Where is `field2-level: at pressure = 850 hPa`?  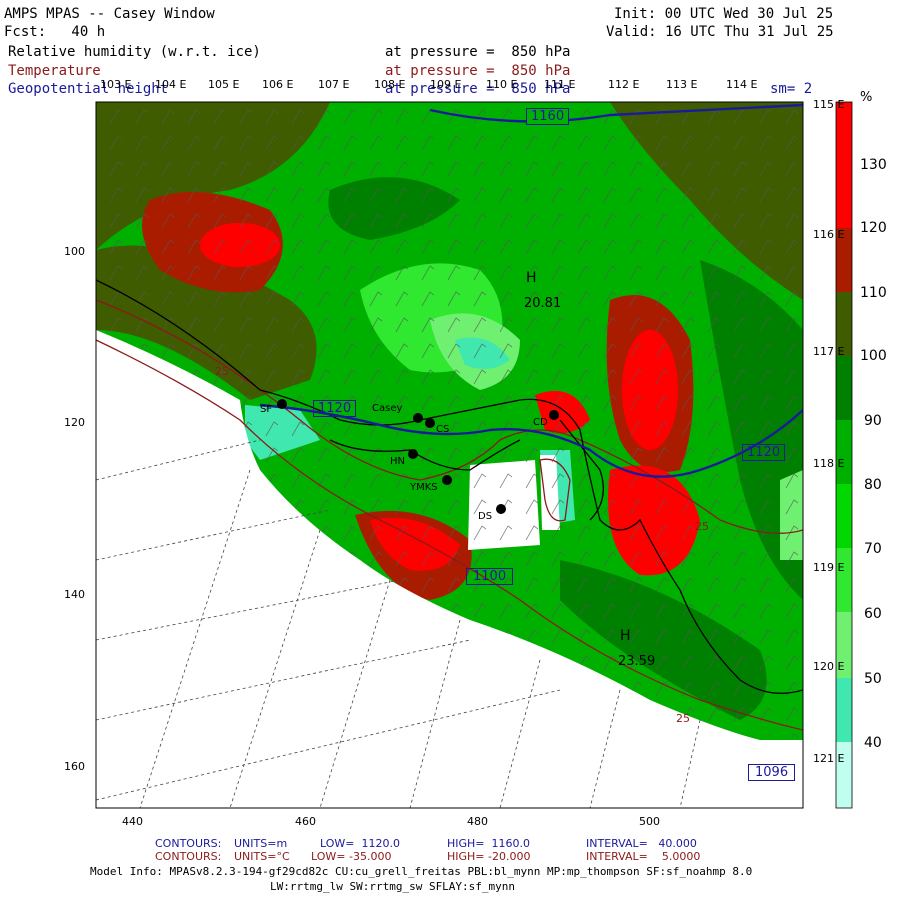 field2-level: at pressure = 850 hPa is located at coordinates (478, 71).